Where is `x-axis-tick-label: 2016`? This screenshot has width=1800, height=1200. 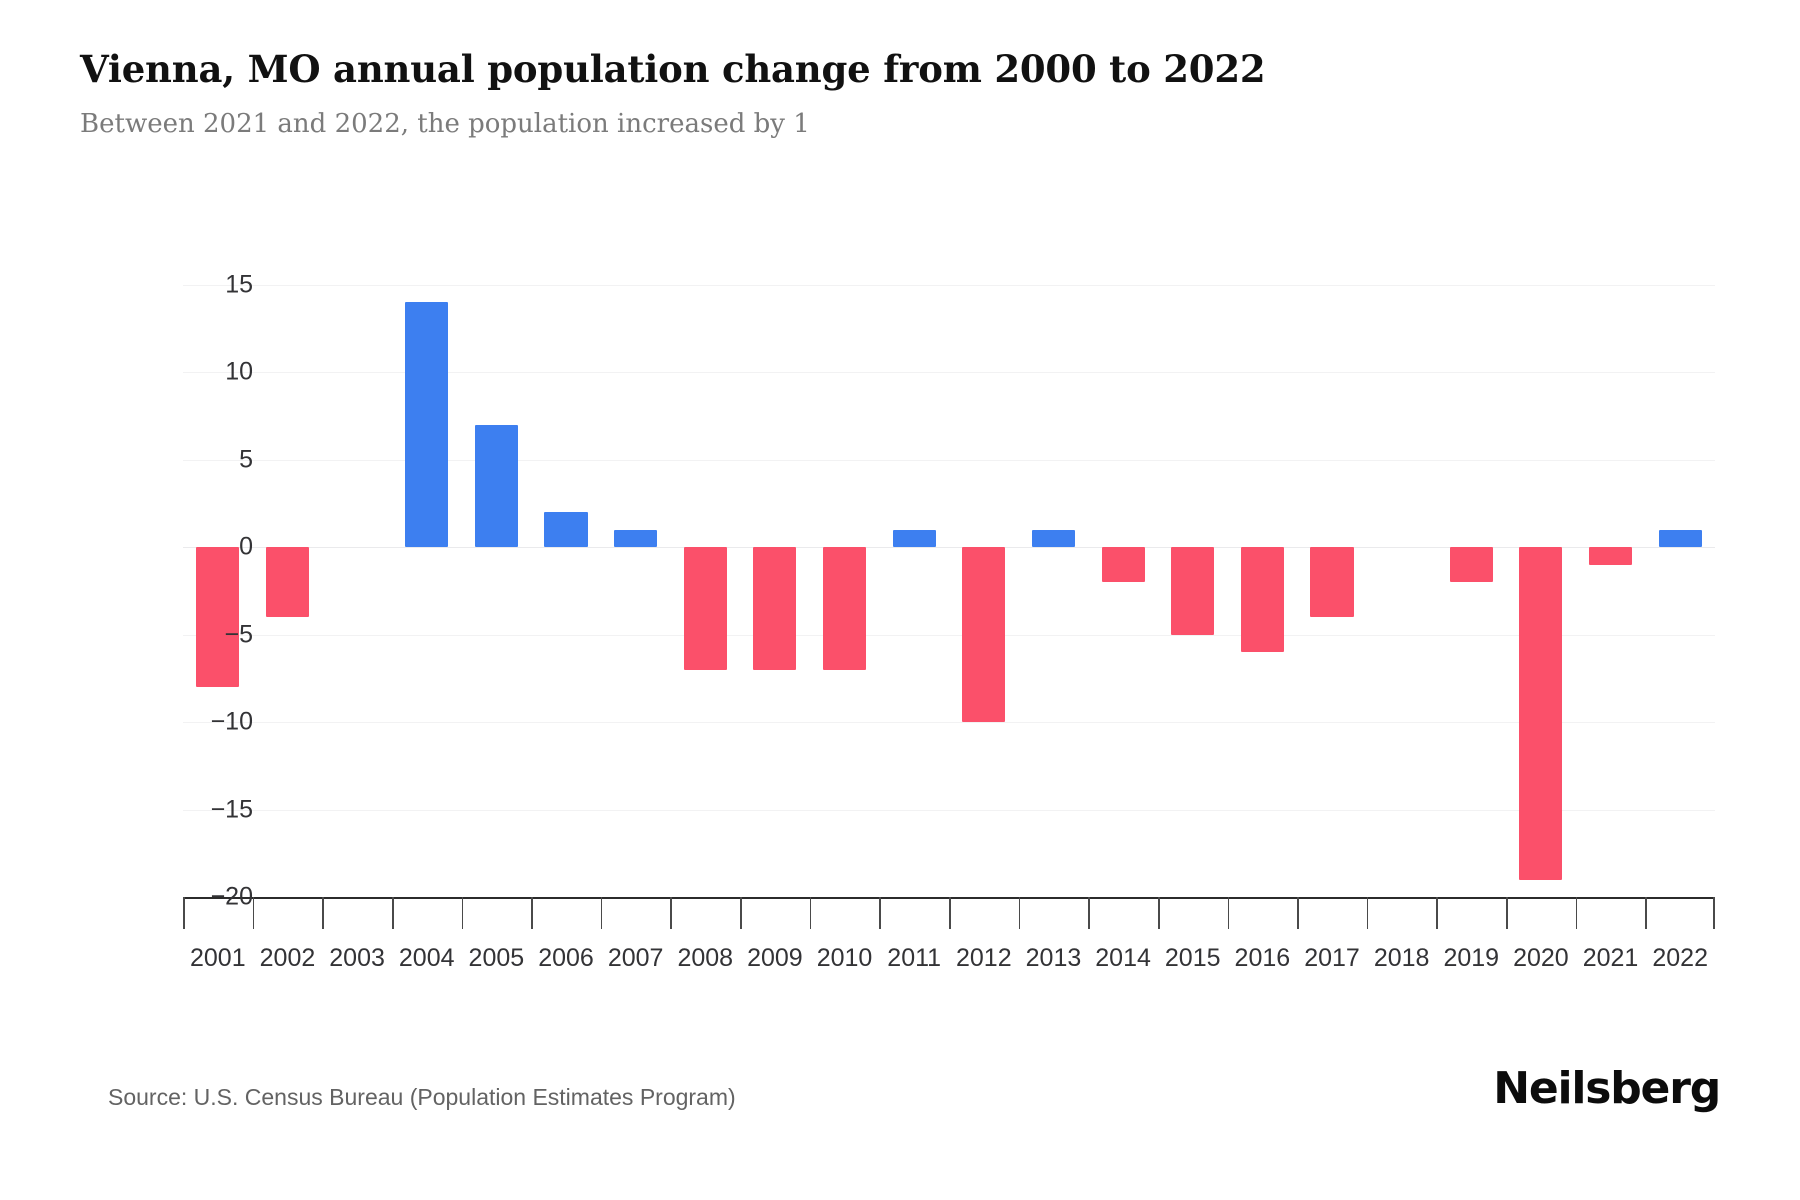 x-axis-tick-label: 2016 is located at coordinates (1262, 958).